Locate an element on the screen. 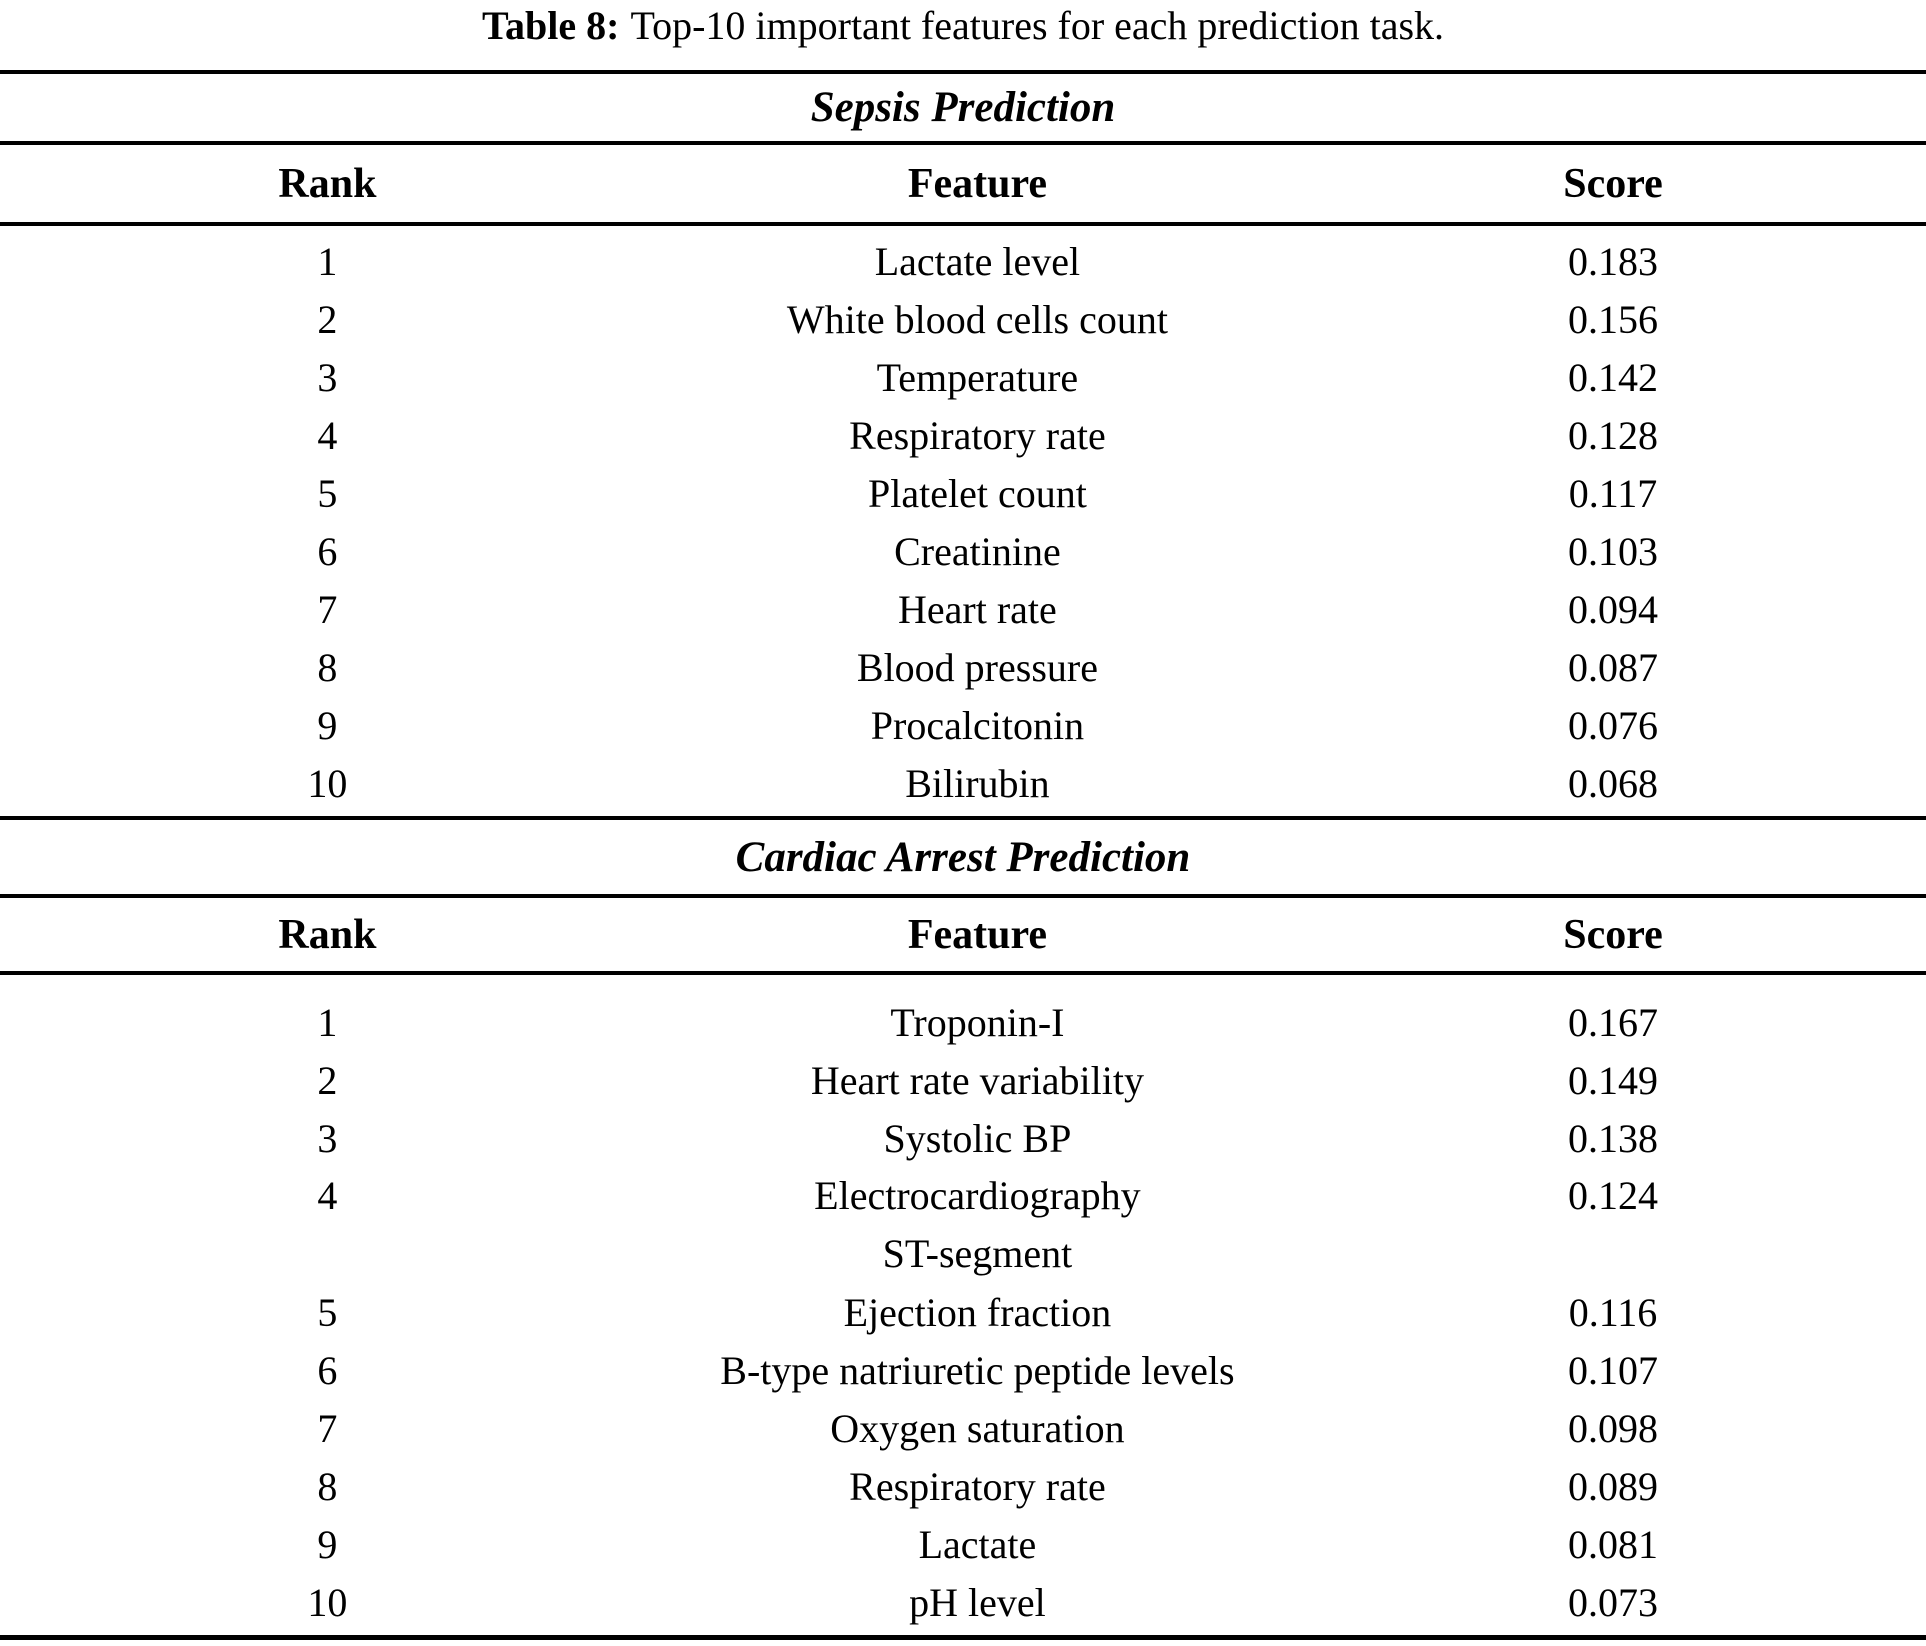 The image size is (1926, 1646). feature-cell: Procalcitonin is located at coordinates (977, 725).